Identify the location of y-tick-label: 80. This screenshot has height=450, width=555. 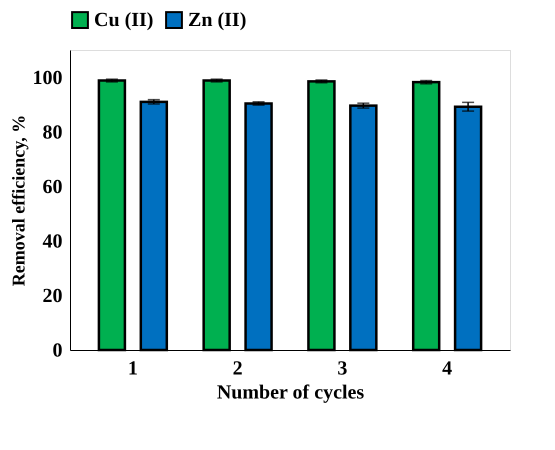
(52, 132).